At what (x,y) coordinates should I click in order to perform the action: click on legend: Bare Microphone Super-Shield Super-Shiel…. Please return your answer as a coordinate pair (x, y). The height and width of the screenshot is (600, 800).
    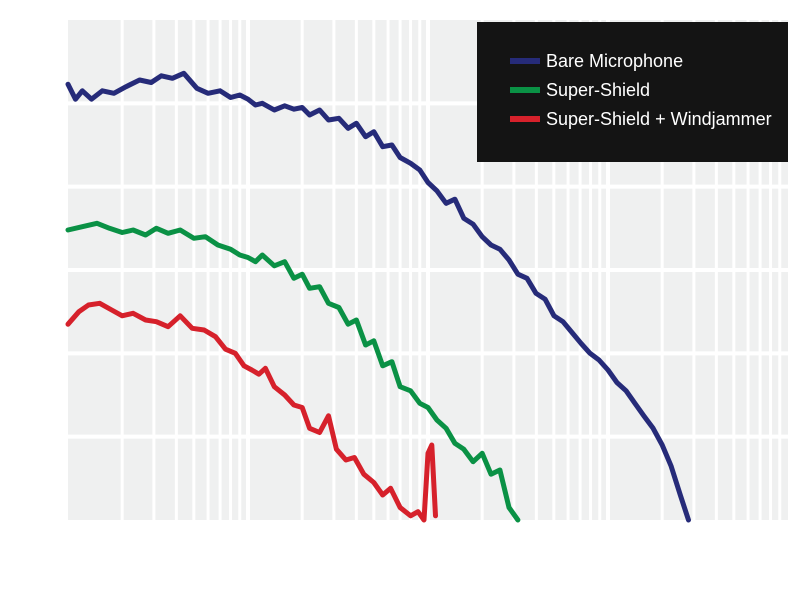
    Looking at the image, I should click on (632, 92).